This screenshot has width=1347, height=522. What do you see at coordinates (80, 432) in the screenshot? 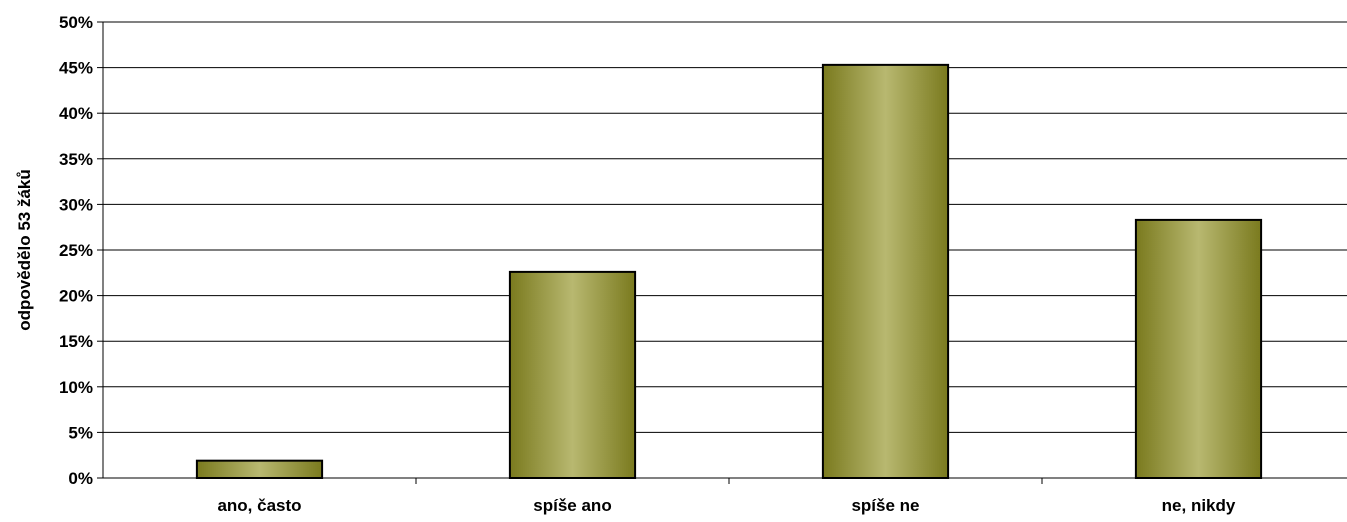
I see `y-tick-label: 5%` at bounding box center [80, 432].